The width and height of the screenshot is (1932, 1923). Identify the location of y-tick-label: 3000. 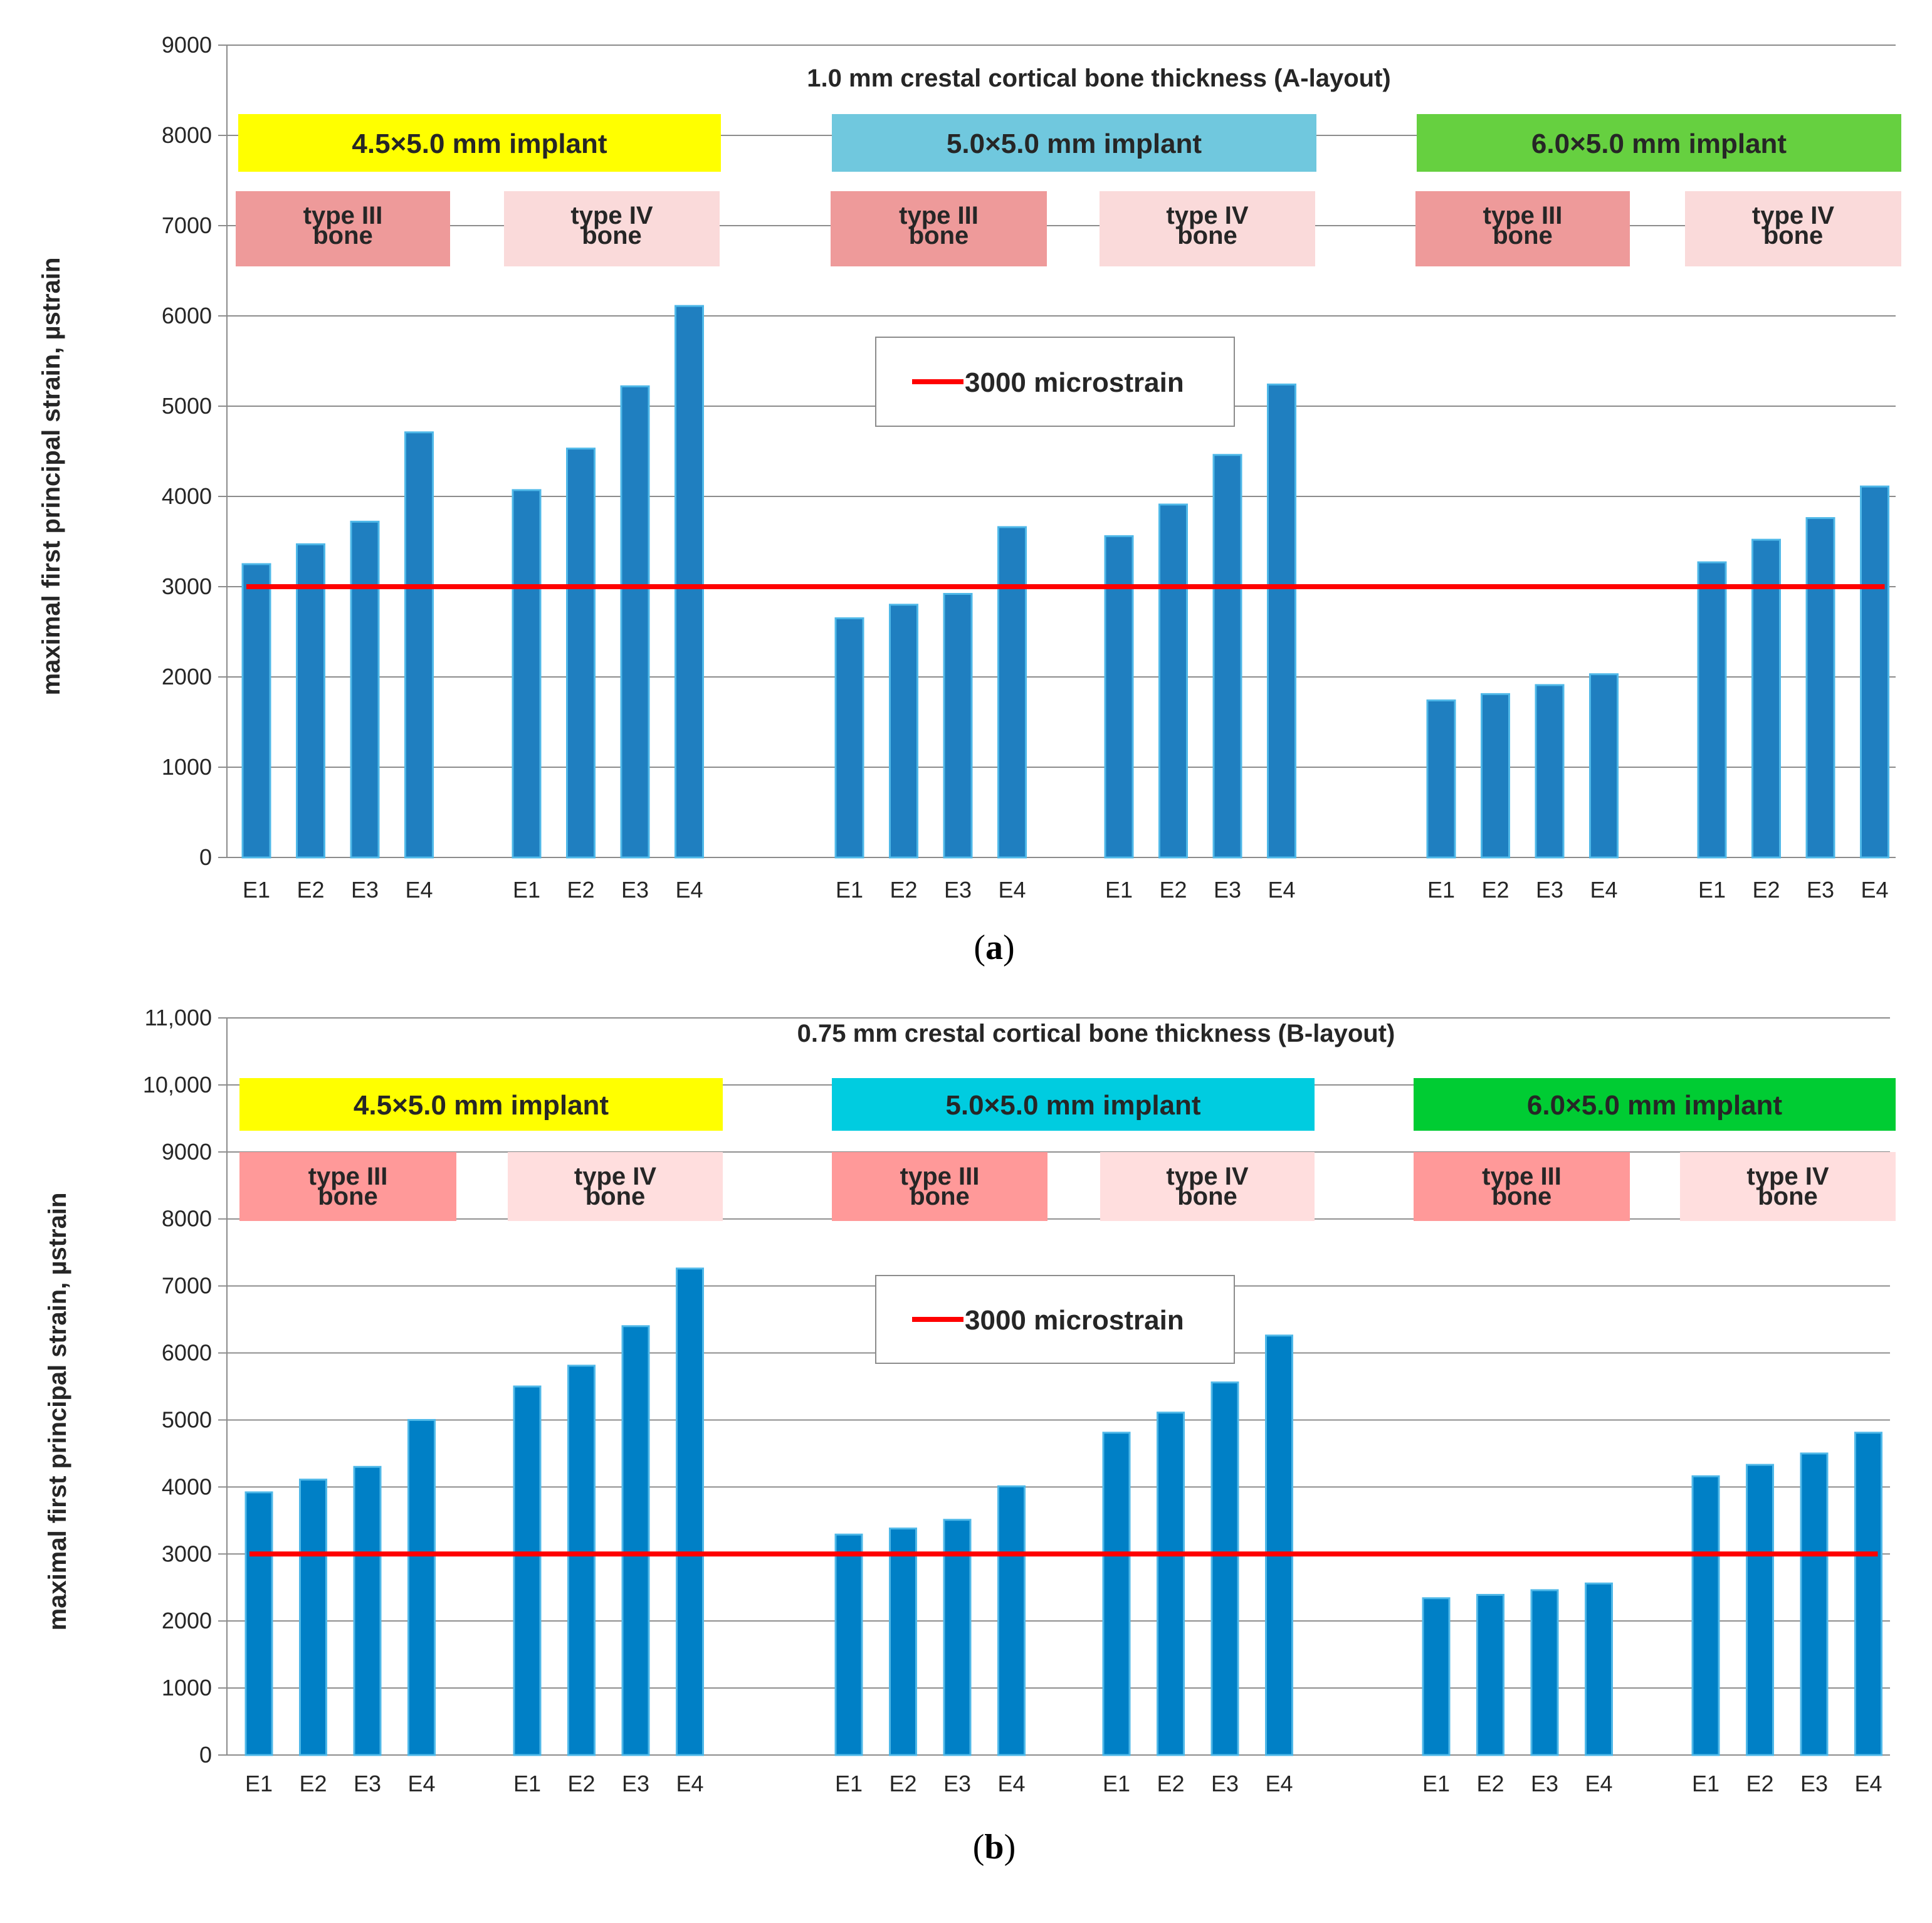
(187, 587).